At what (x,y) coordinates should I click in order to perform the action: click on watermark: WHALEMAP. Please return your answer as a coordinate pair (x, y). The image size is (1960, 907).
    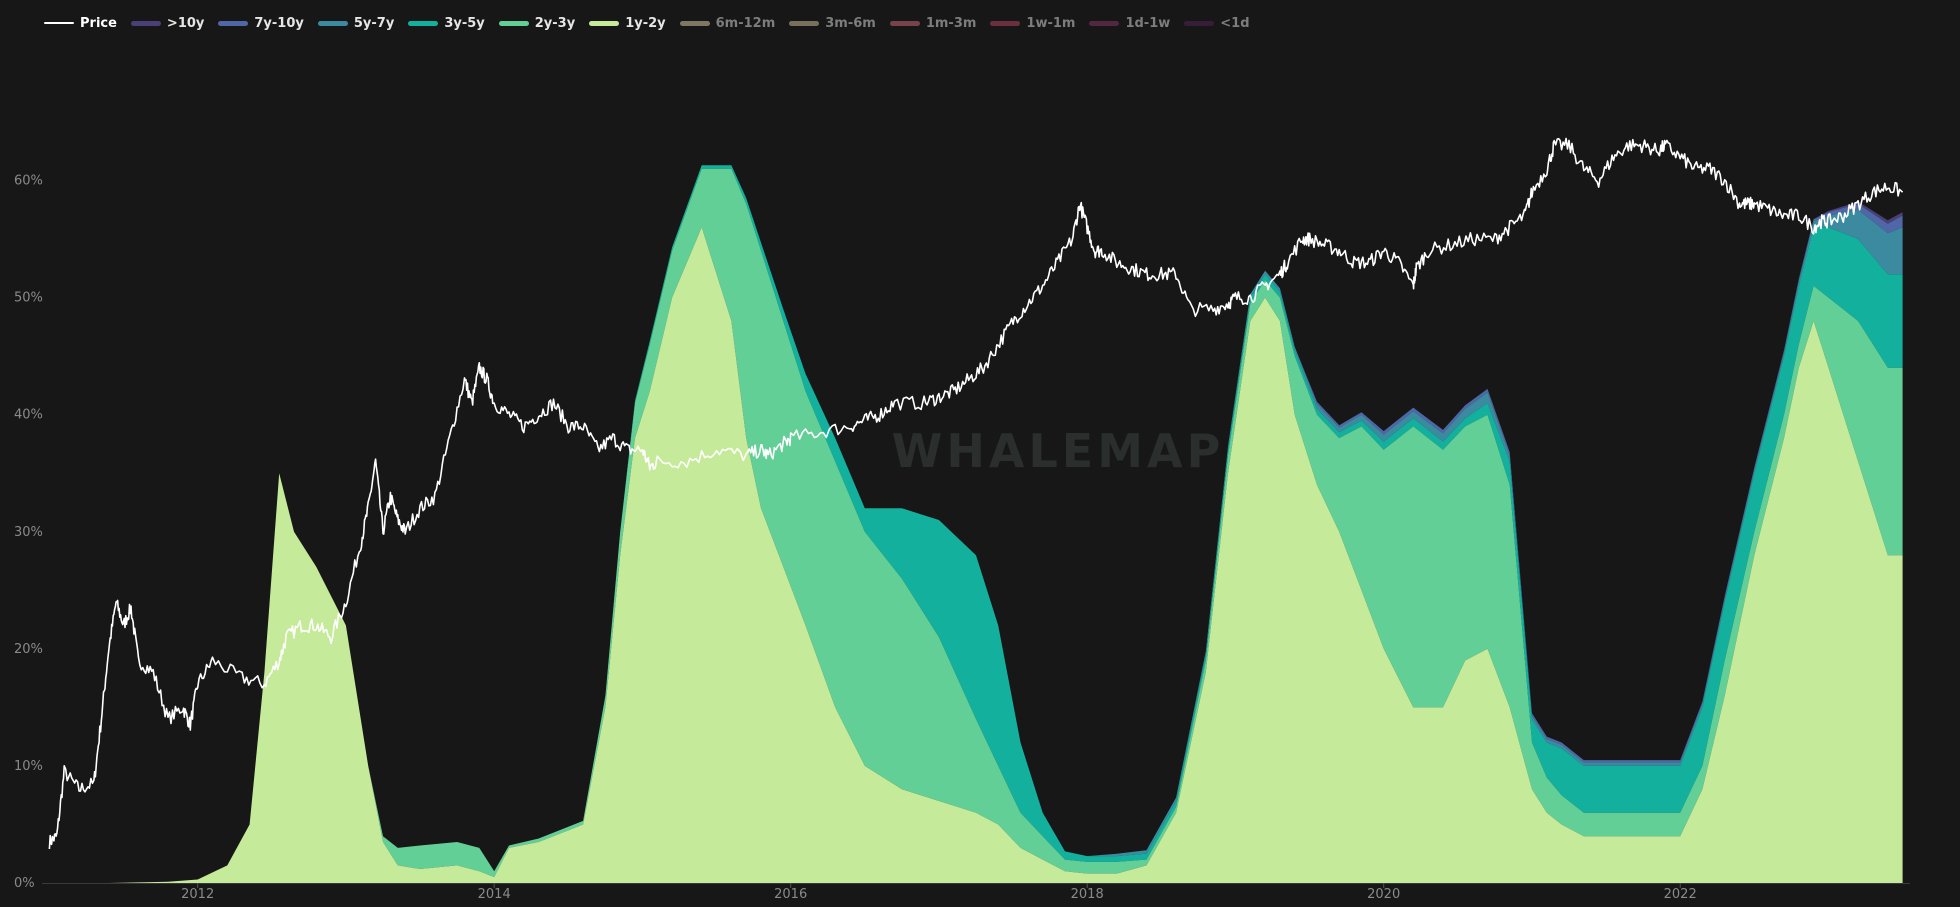
    Looking at the image, I should click on (1058, 451).